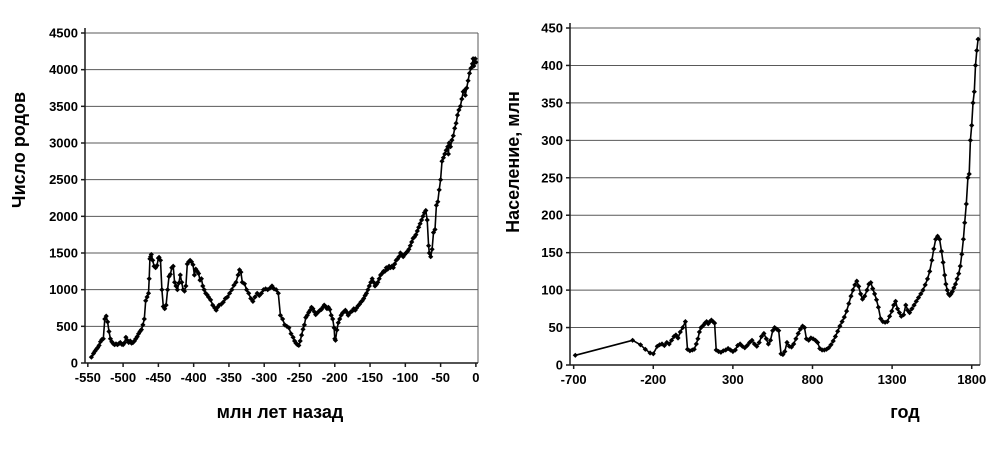 The width and height of the screenshot is (1004, 449). What do you see at coordinates (123, 377) in the screenshot?
I see `x-tick-label: -500` at bounding box center [123, 377].